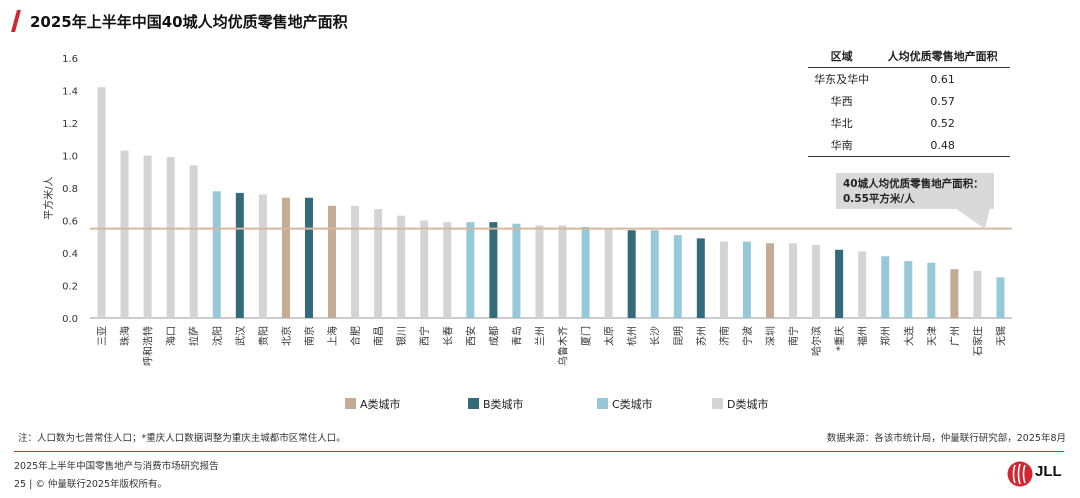 This screenshot has width=1080, height=498. I want to click on footer-divider, so click(539, 451).